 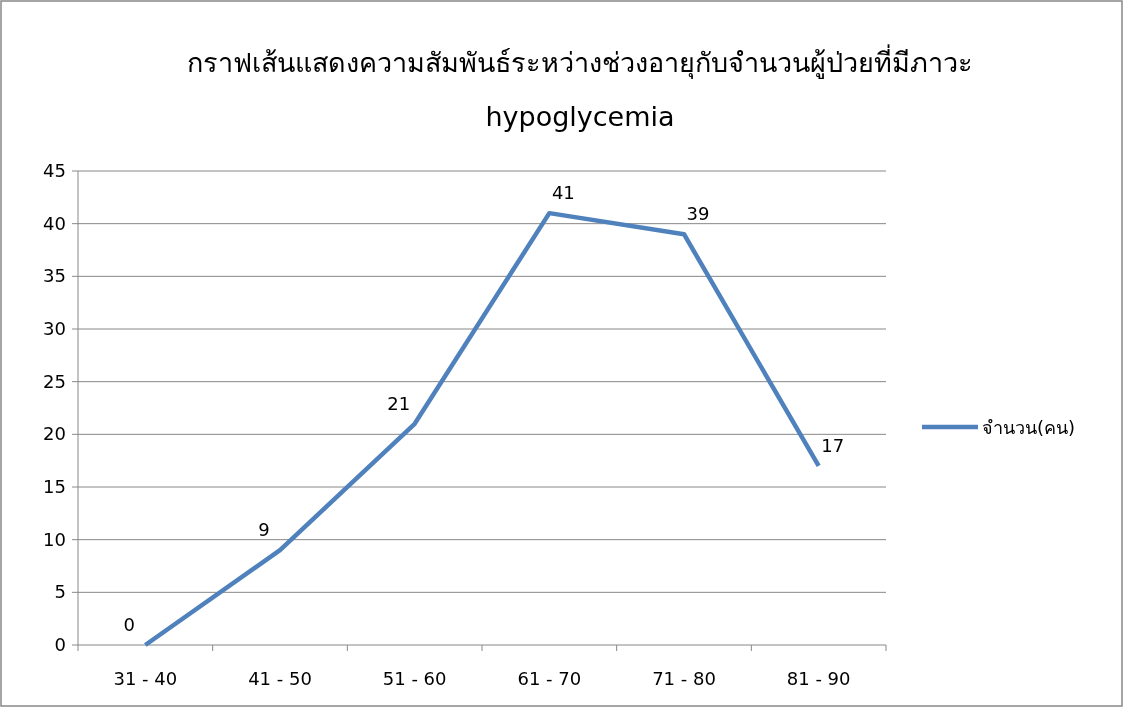 I want to click on x-tick-label: 51 - 60, so click(x=414, y=678).